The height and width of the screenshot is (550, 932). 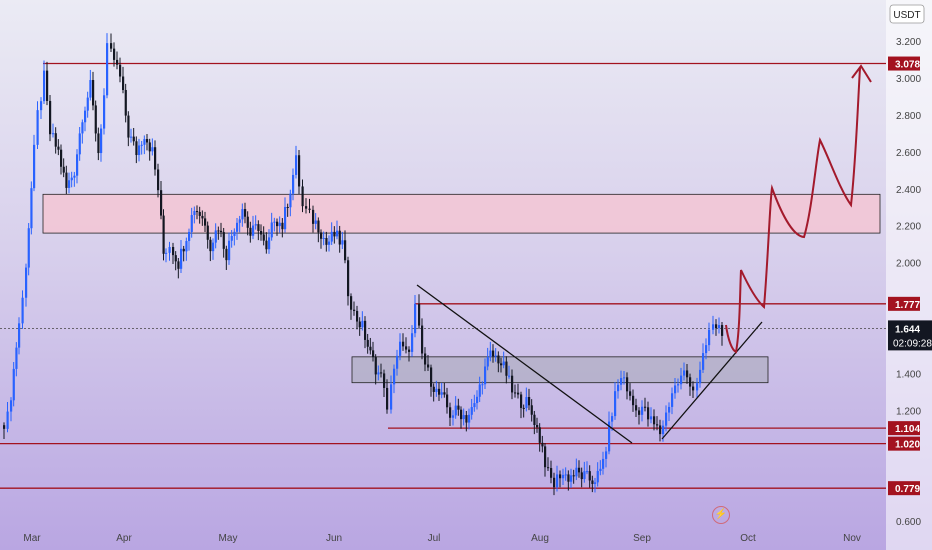 What do you see at coordinates (461, 213) in the screenshot?
I see `supply-zone` at bounding box center [461, 213].